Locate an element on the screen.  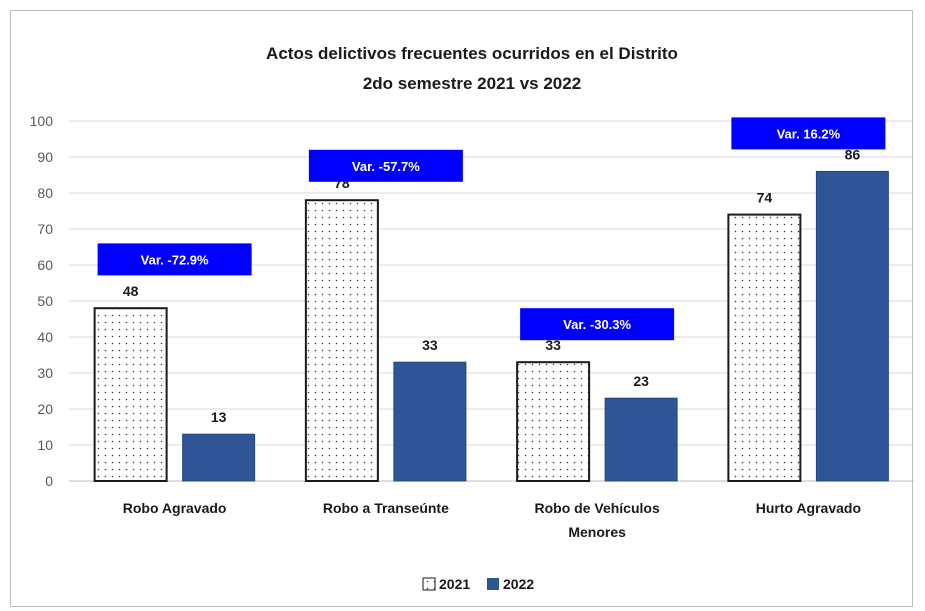
y-tick-label: 50 is located at coordinates (45, 301).